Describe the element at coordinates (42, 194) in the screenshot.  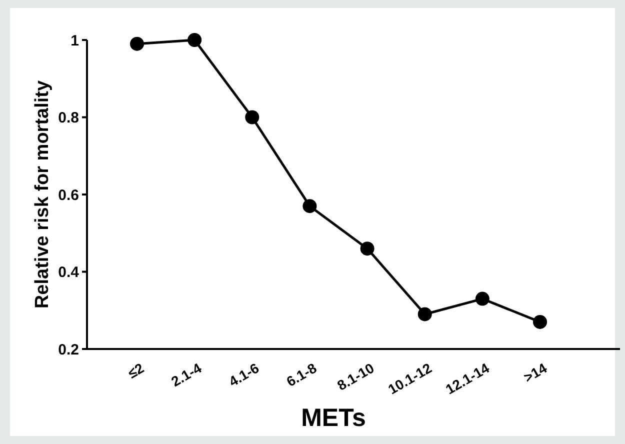
I see `y-axis-title: Relative risk for mortality` at that location.